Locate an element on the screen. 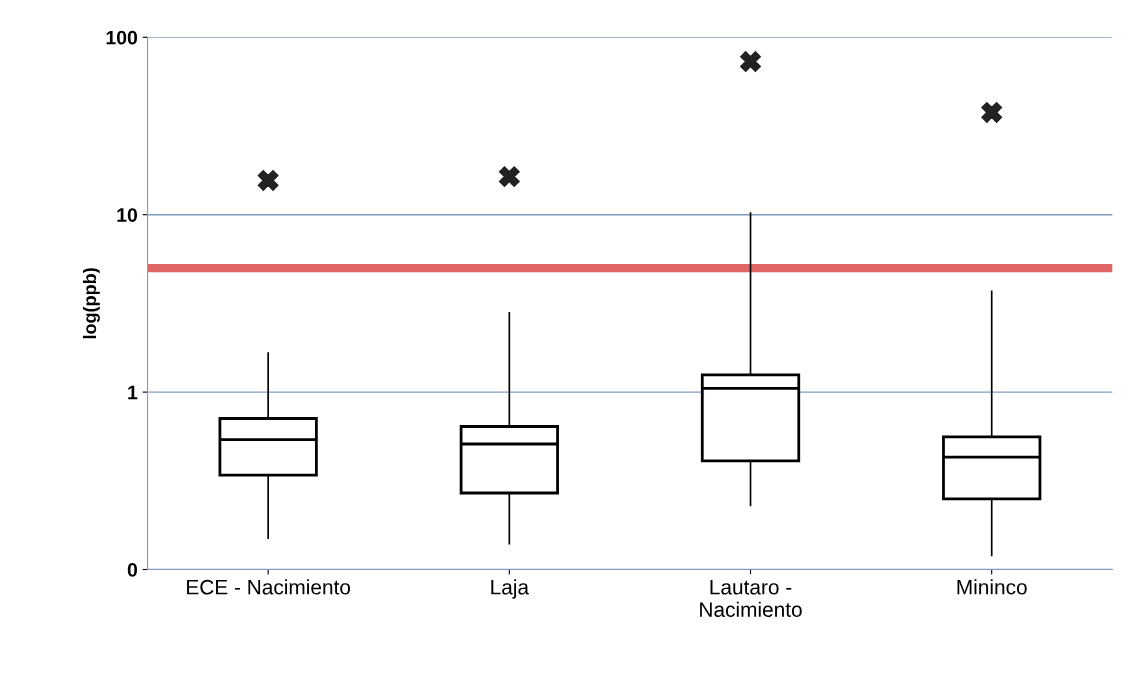 This screenshot has height=678, width=1135. x-tick-label: ECE - Nacimiento is located at coordinates (269, 587).